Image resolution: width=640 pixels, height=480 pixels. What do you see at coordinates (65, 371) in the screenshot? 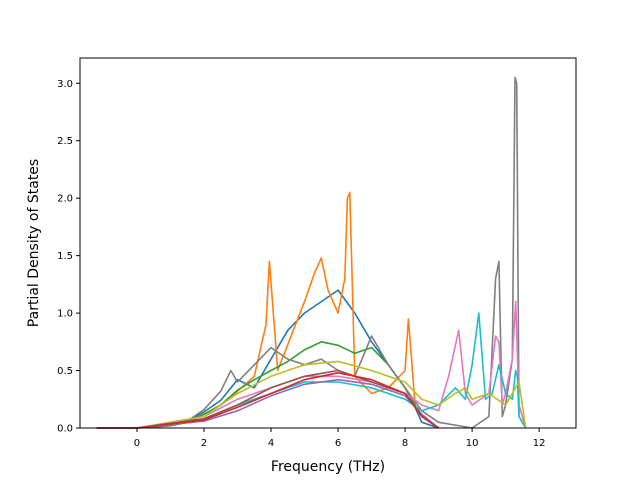
I see `y-tick-label: 0.5` at bounding box center [65, 371].